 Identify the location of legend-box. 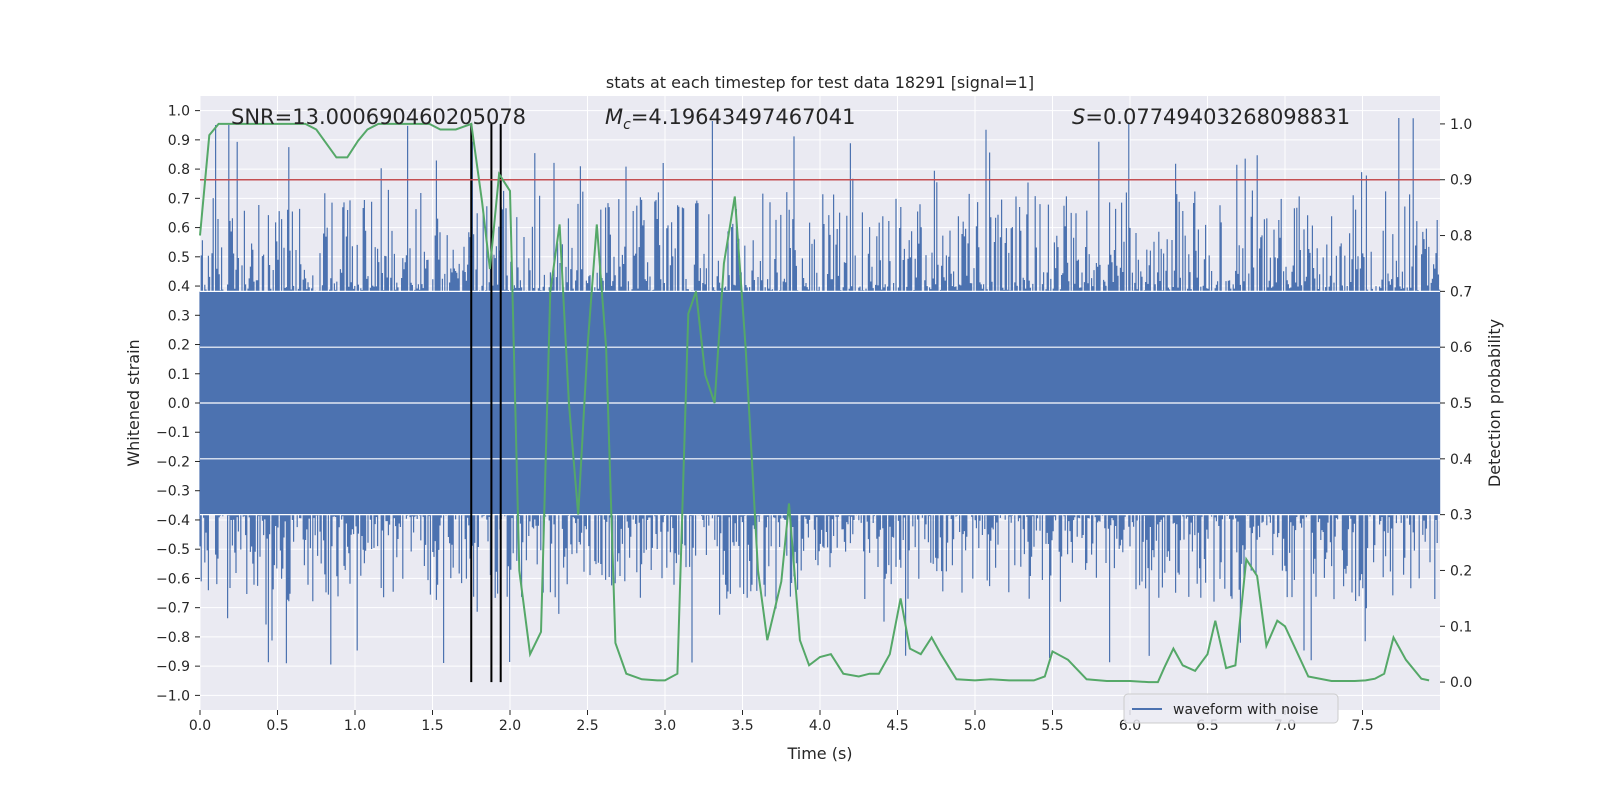
(1231, 708).